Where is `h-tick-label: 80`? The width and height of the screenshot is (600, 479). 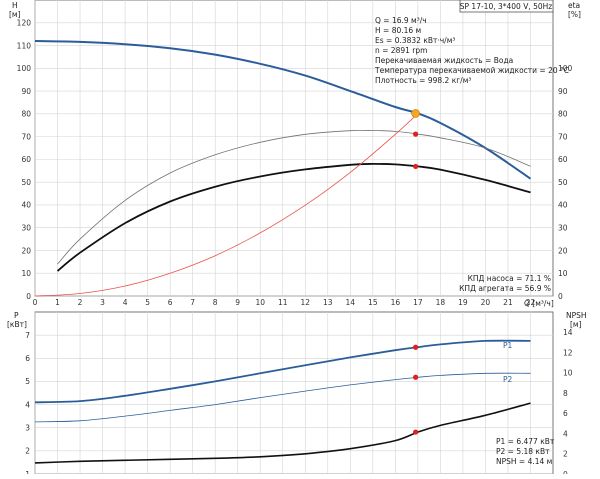
h-tick-label: 80 is located at coordinates (26, 114).